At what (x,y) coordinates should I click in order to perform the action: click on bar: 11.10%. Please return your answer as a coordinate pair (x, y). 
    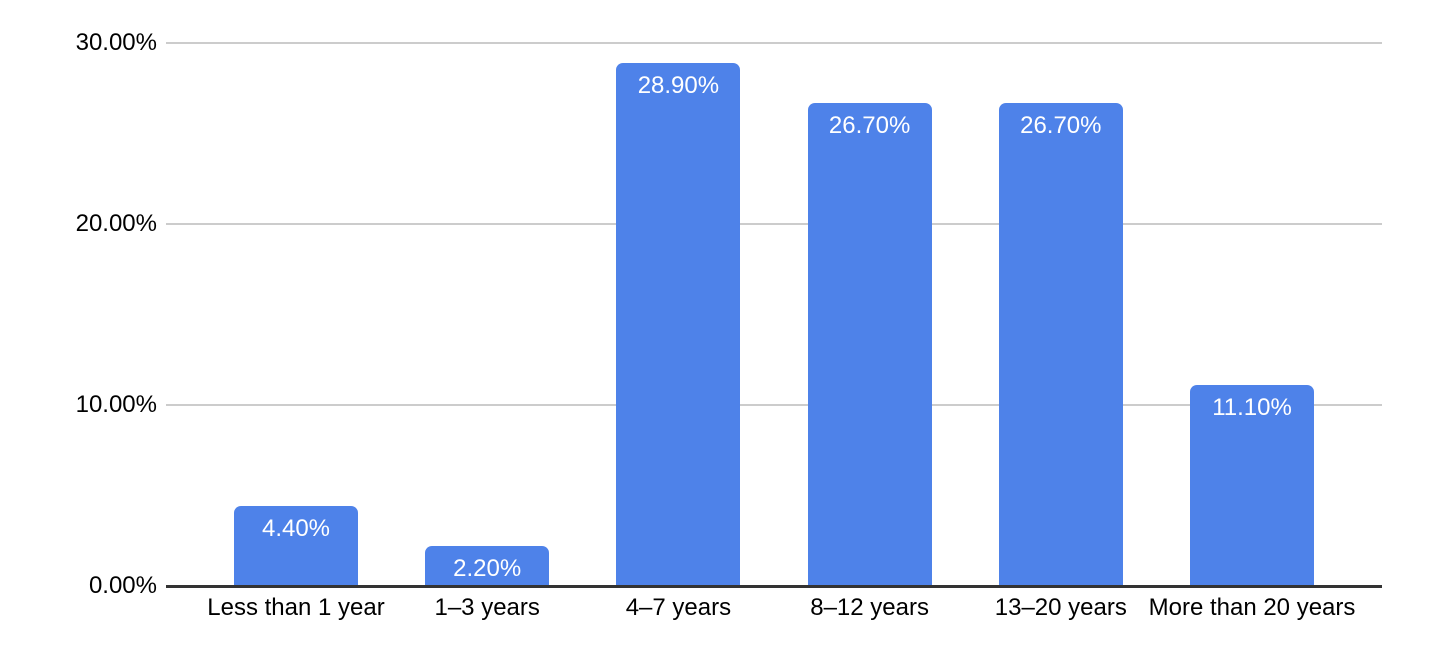
    Looking at the image, I should click on (1252, 485).